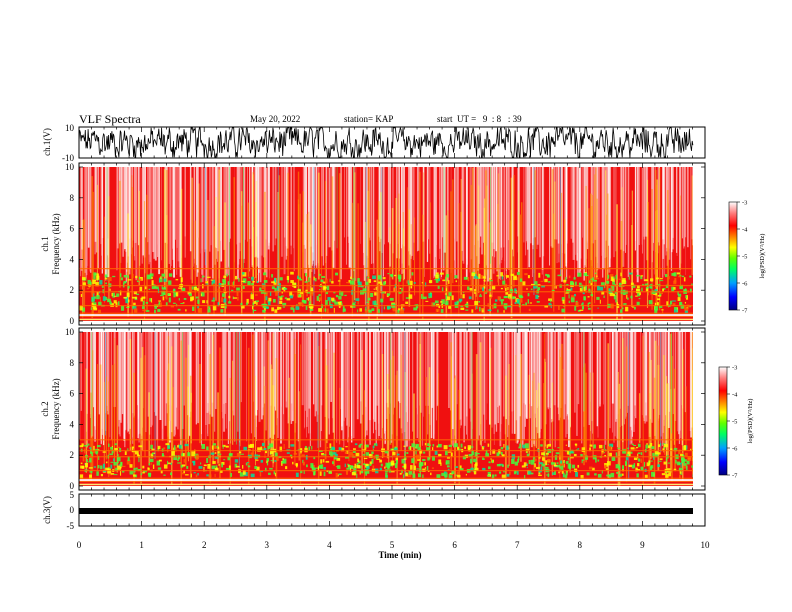  Describe the element at coordinates (517, 545) in the screenshot. I see `x-tick-label: 7` at that location.